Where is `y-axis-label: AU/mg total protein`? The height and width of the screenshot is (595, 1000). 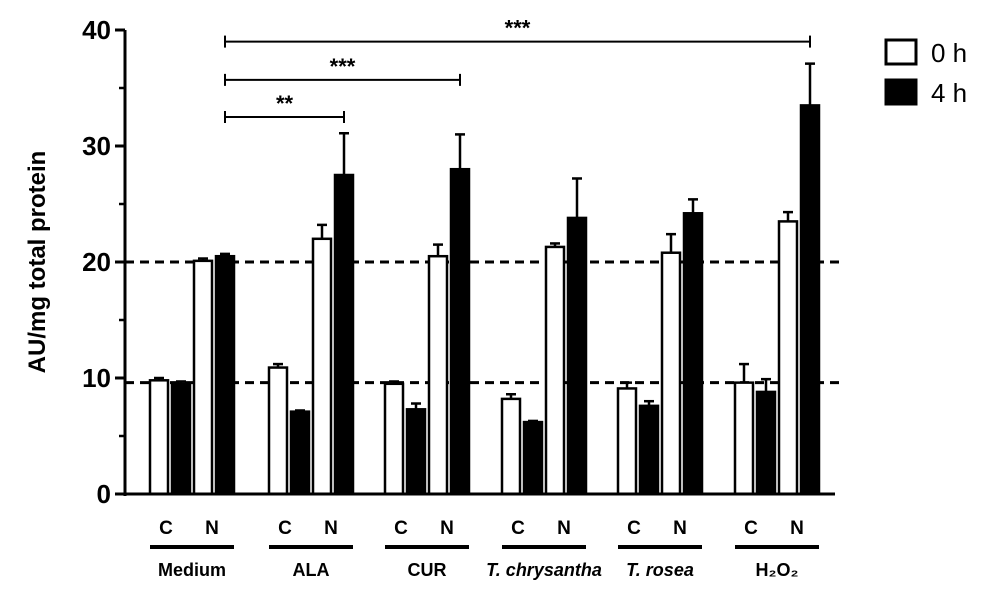 y-axis-label: AU/mg total protein is located at coordinates (37, 262).